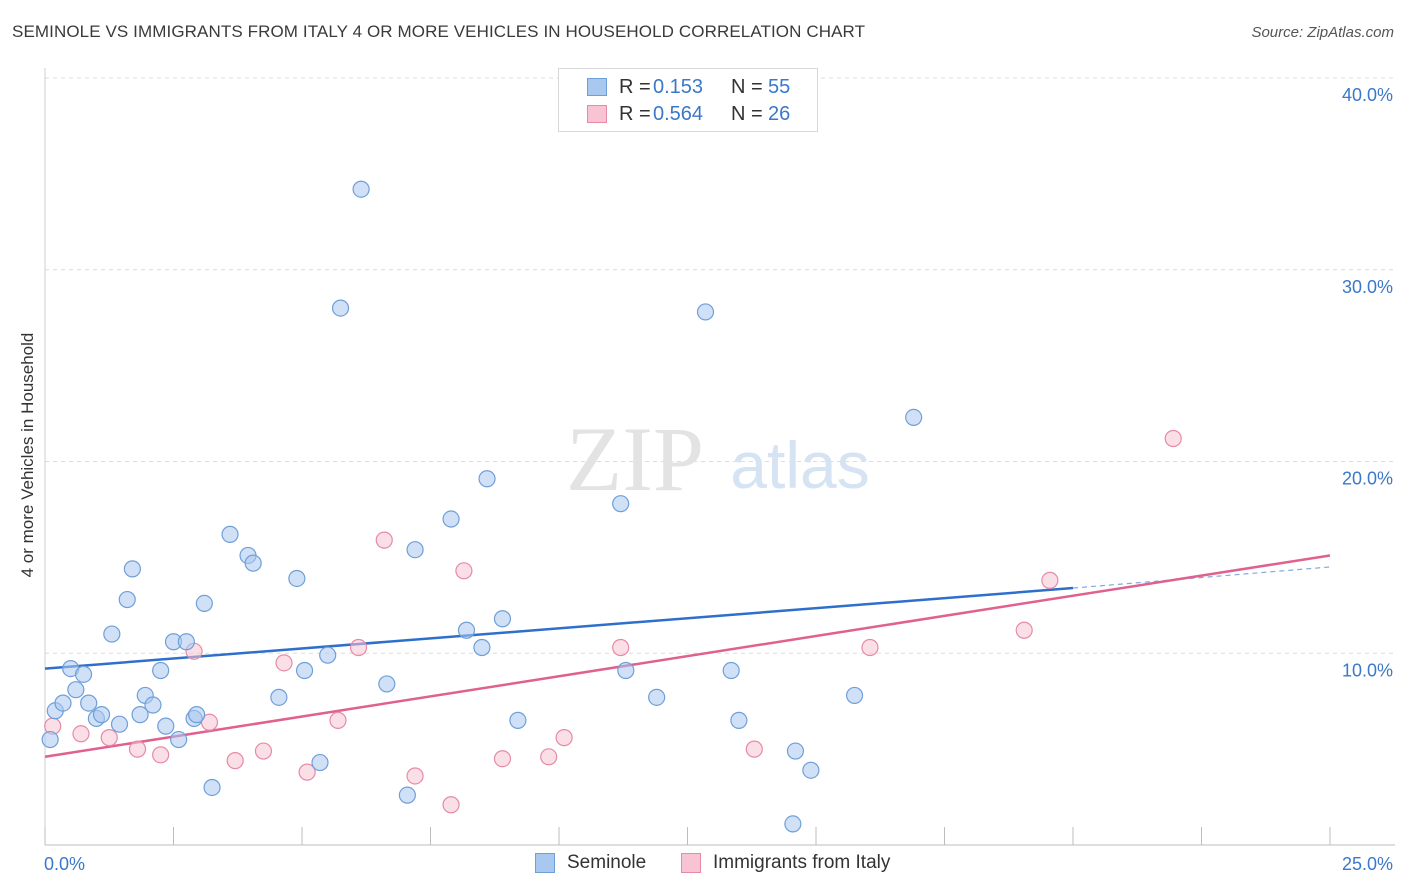  I want to click on n-value: 55, so click(779, 87).